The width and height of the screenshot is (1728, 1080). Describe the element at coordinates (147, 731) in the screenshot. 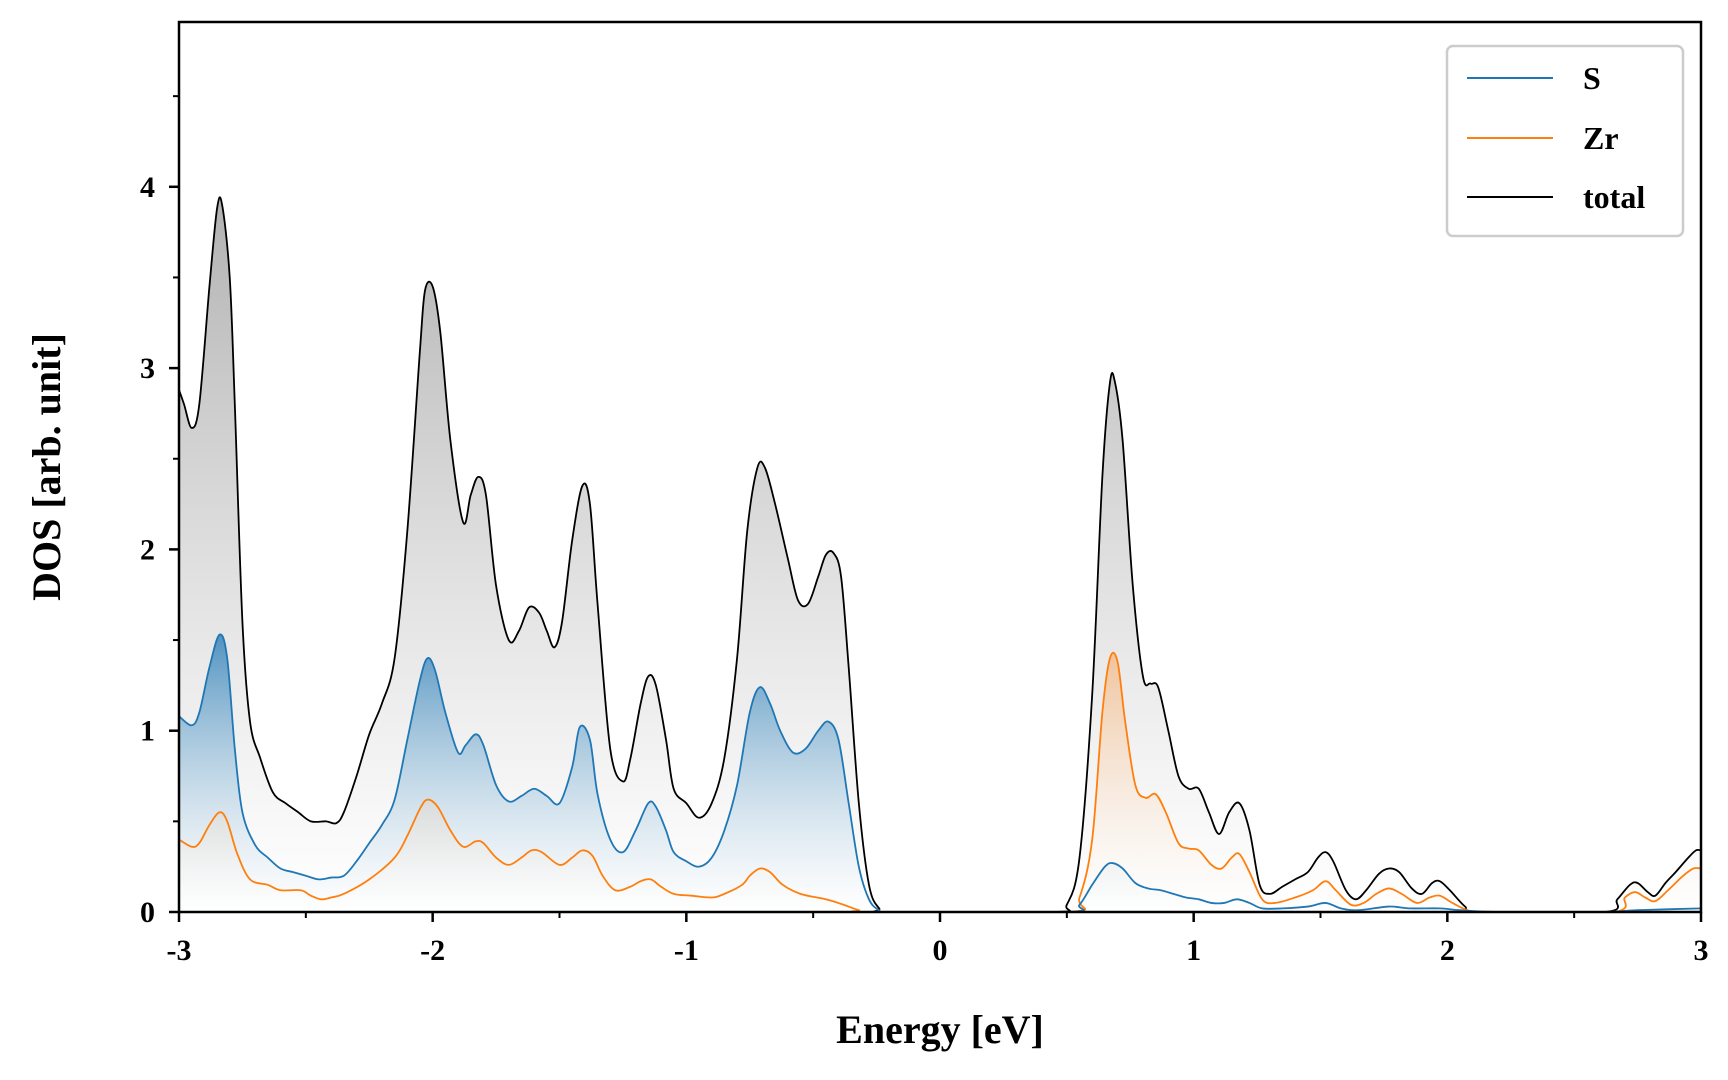

I see `y-tick-label: 1` at that location.